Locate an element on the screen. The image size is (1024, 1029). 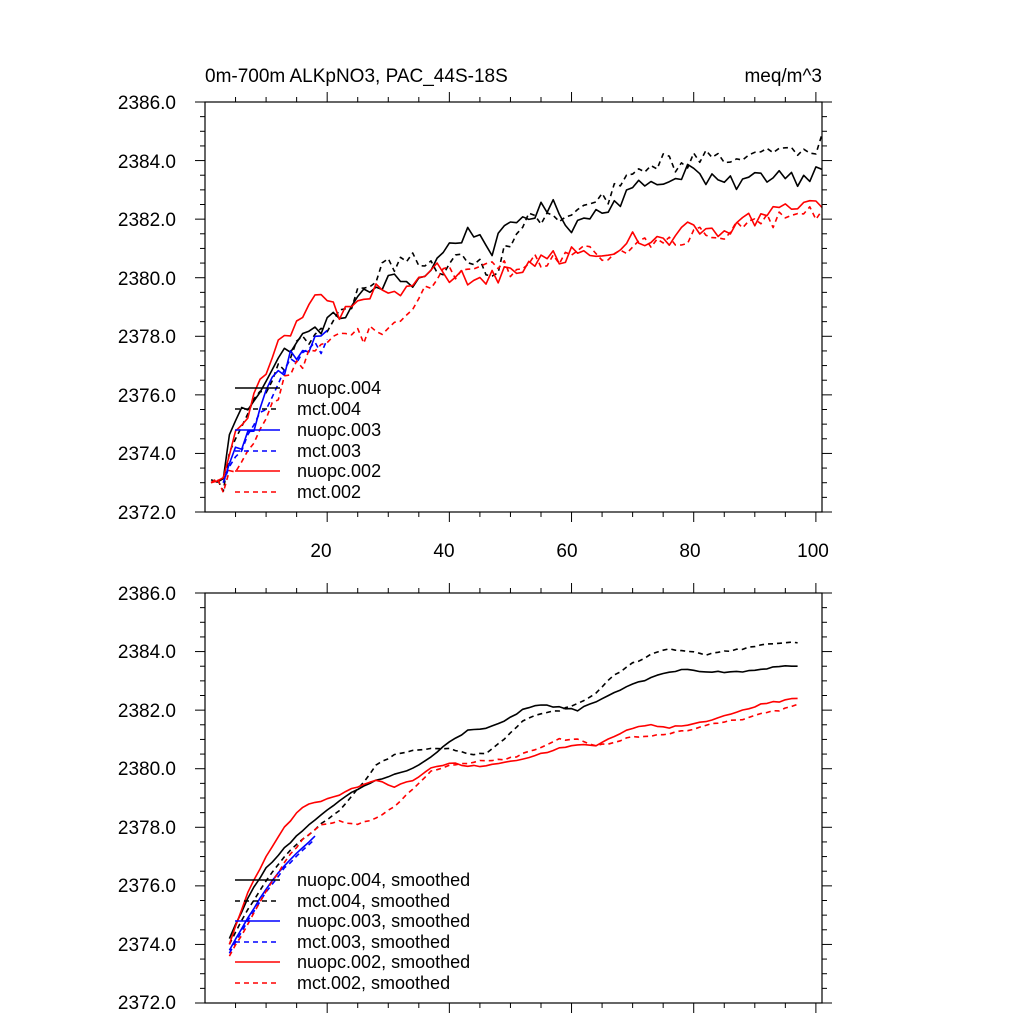
bottom-series-mct-002-smoothed is located at coordinates (513, 830).